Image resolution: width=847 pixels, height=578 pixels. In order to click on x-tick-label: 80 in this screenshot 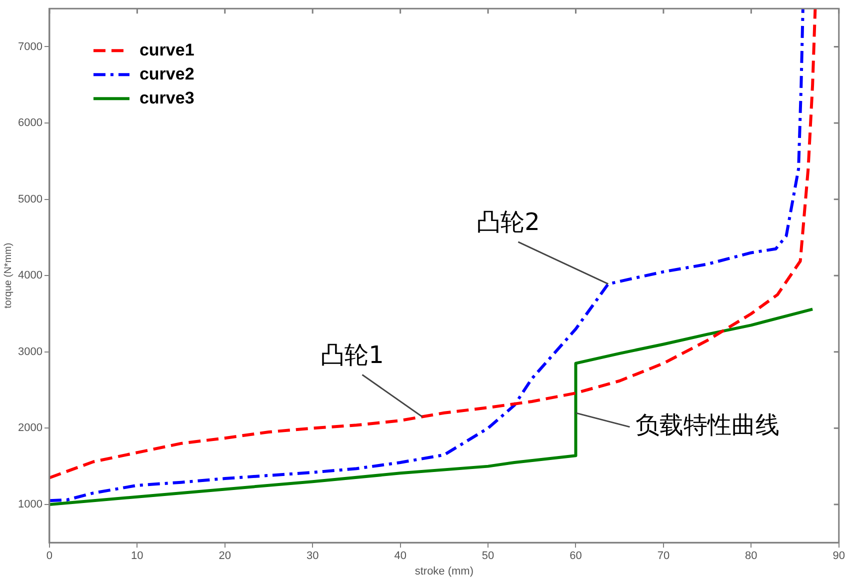, I will do `click(751, 556)`.